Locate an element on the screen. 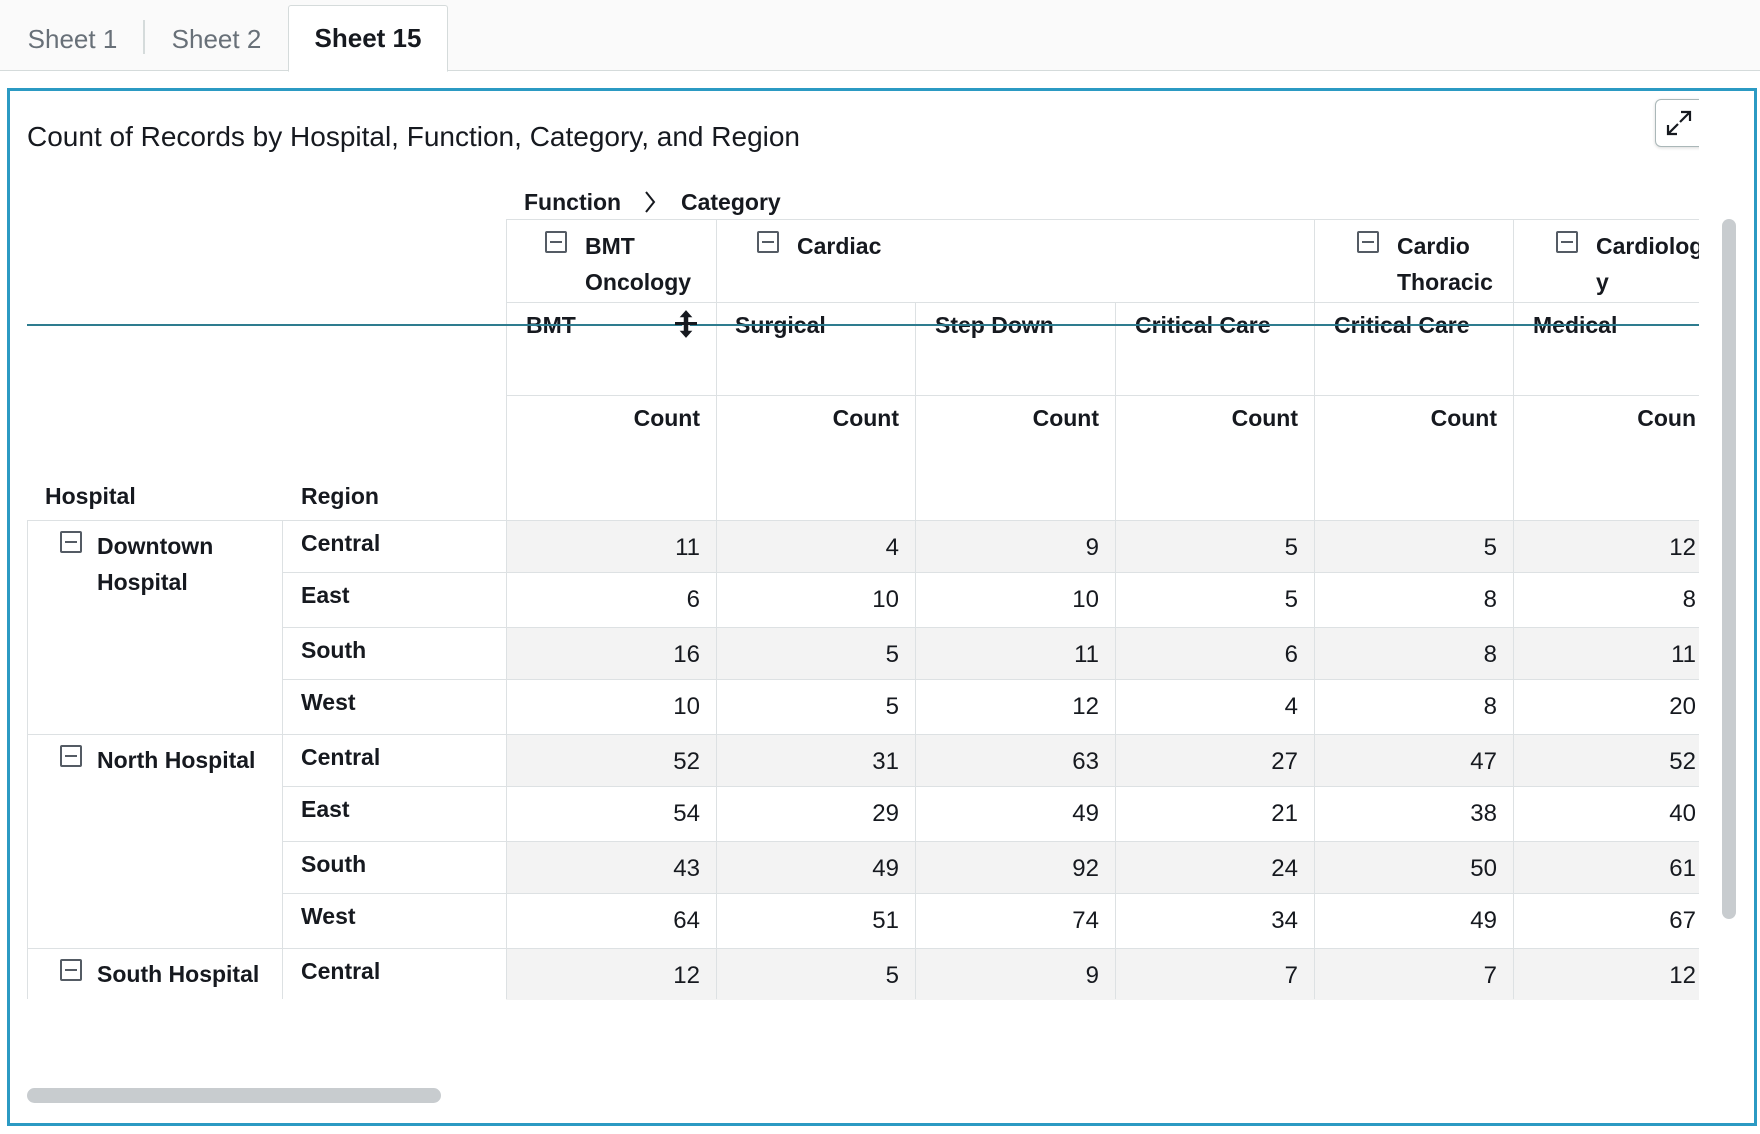  hospital-label-line: Hospital is located at coordinates (142, 582).